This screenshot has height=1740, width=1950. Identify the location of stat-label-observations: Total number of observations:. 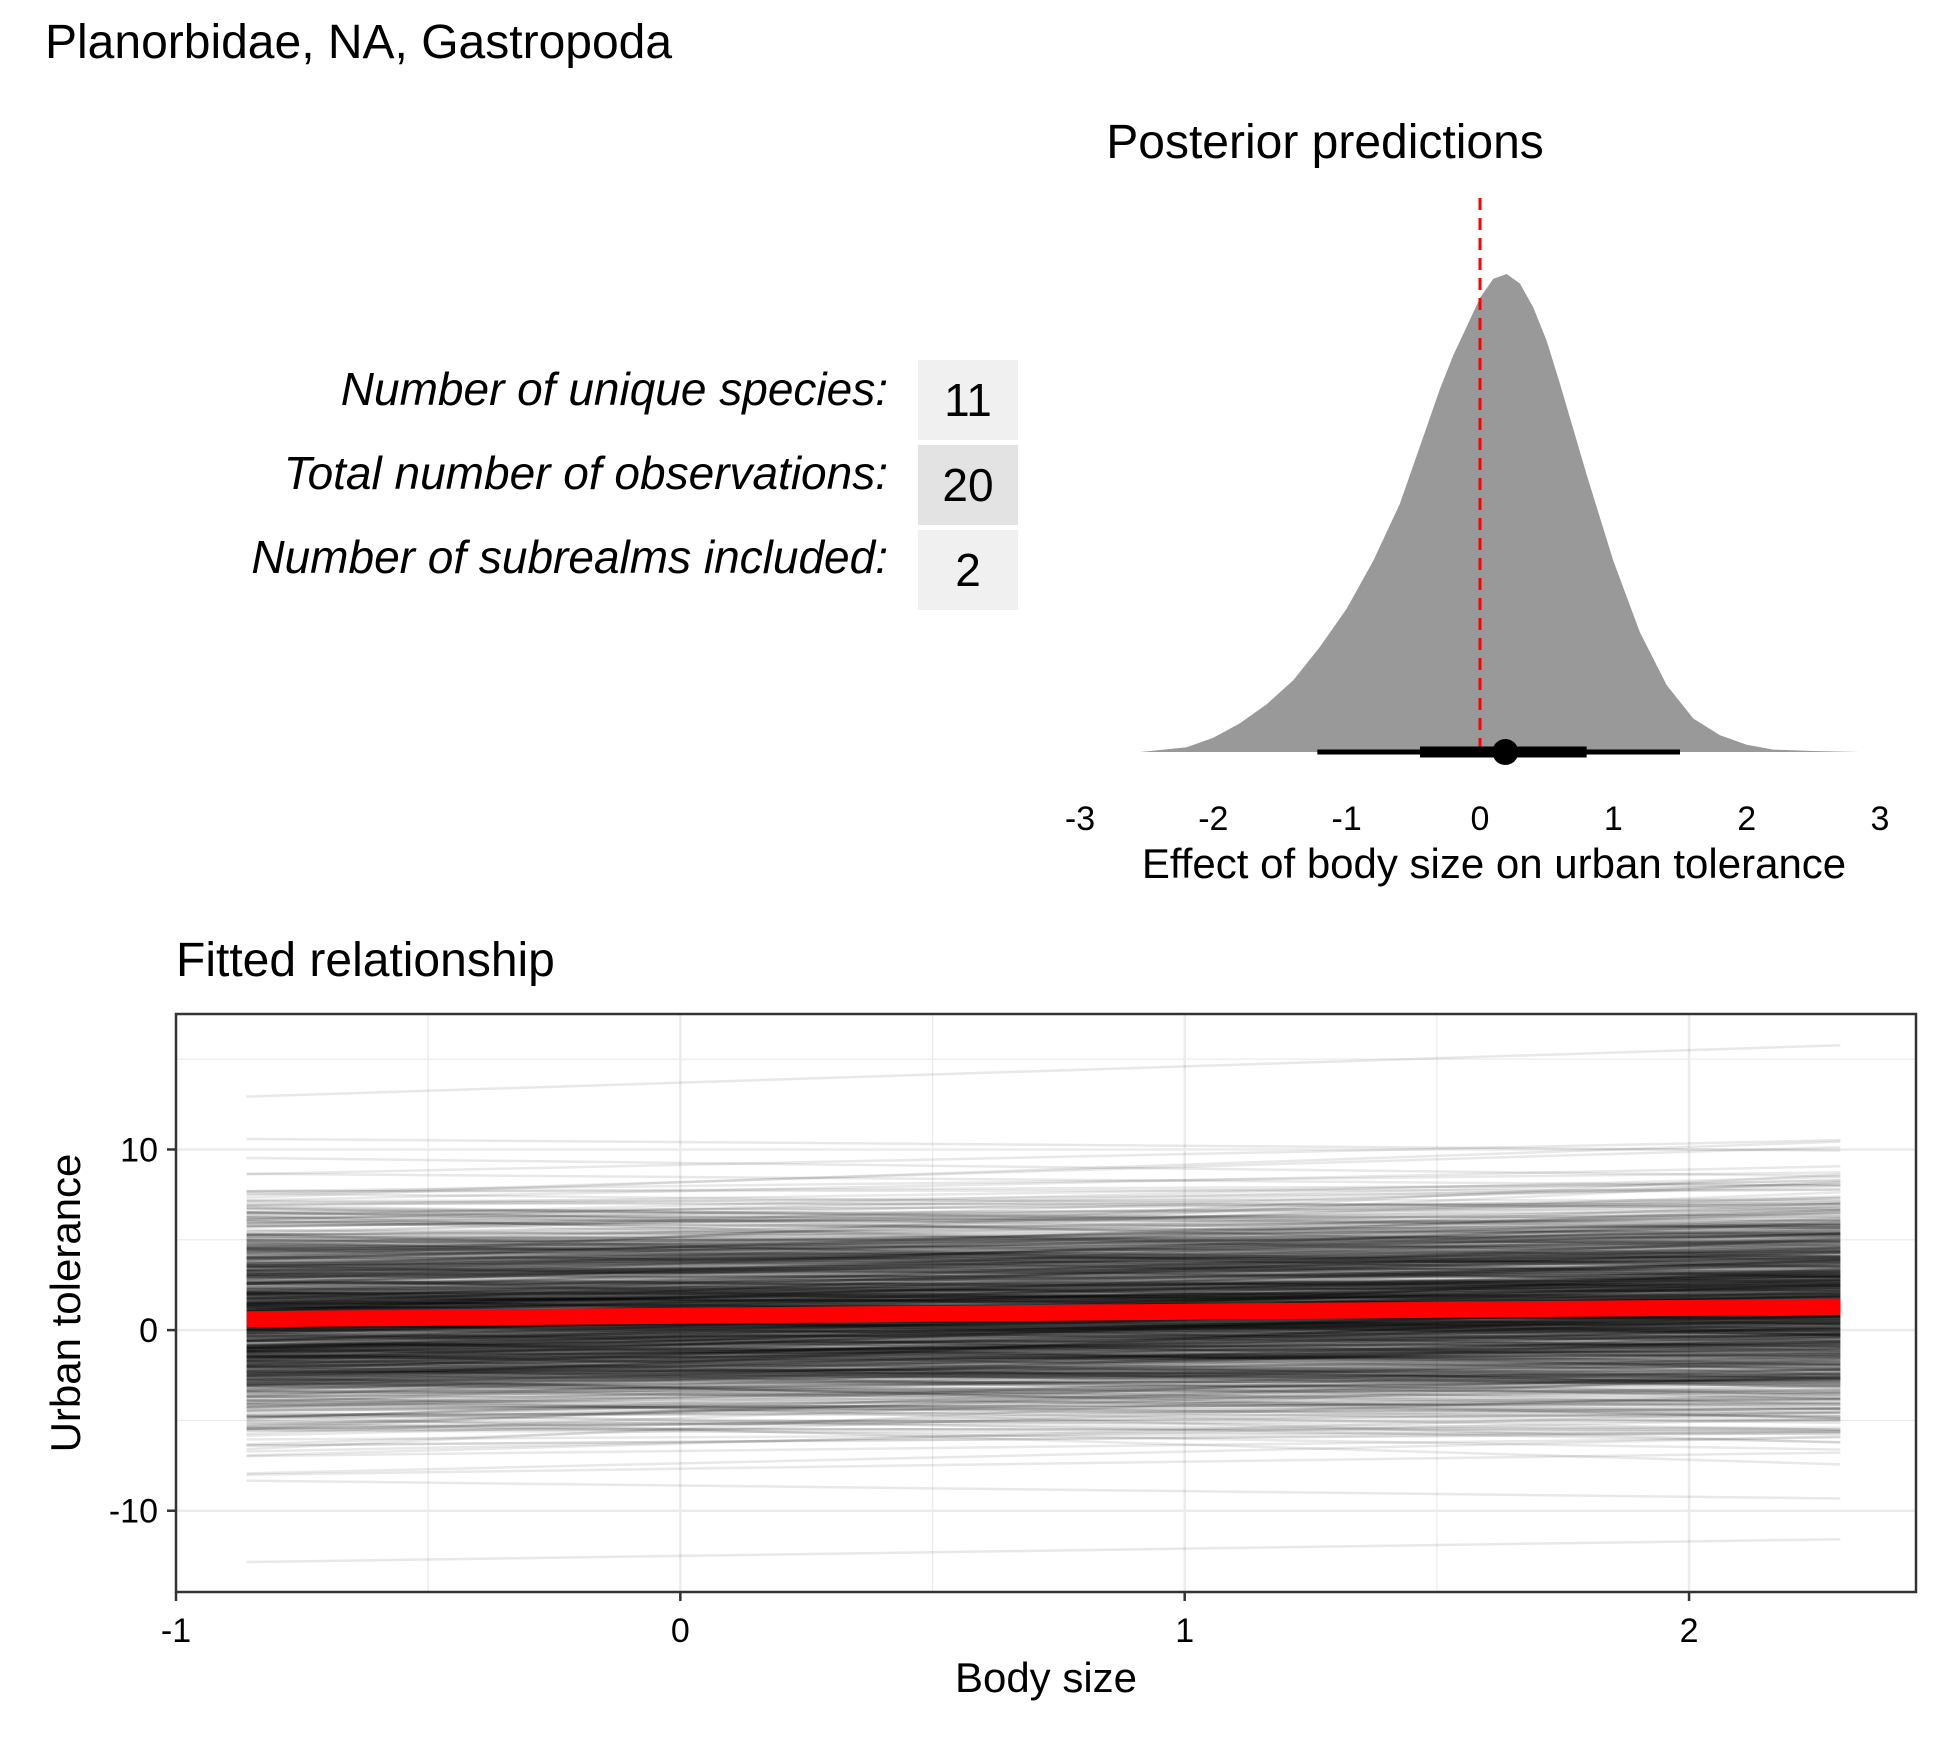
(585, 473).